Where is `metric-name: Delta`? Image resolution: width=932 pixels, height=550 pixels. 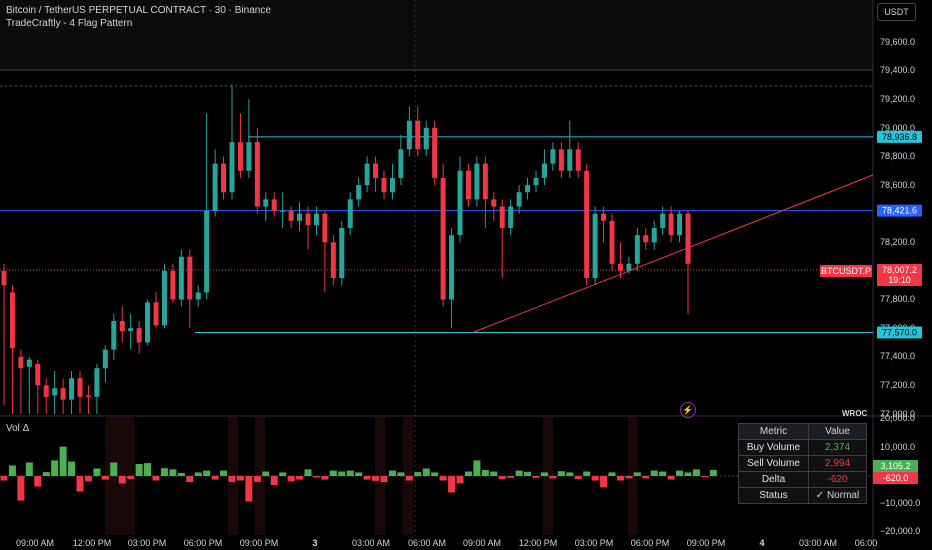
metric-name: Delta is located at coordinates (773, 479).